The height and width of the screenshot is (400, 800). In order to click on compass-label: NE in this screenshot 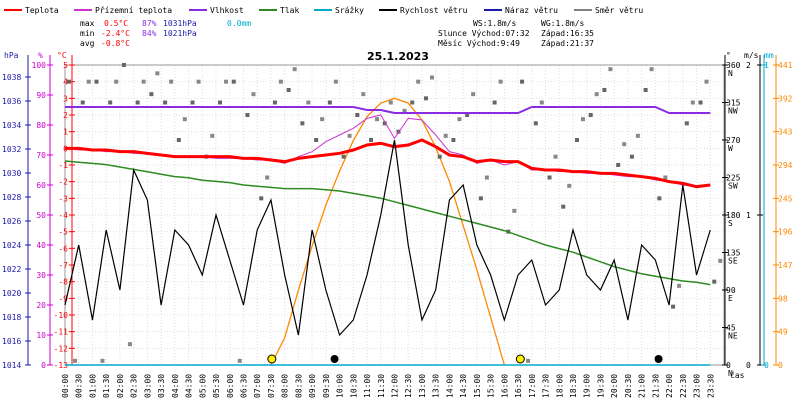, I will do `click(733, 336)`.